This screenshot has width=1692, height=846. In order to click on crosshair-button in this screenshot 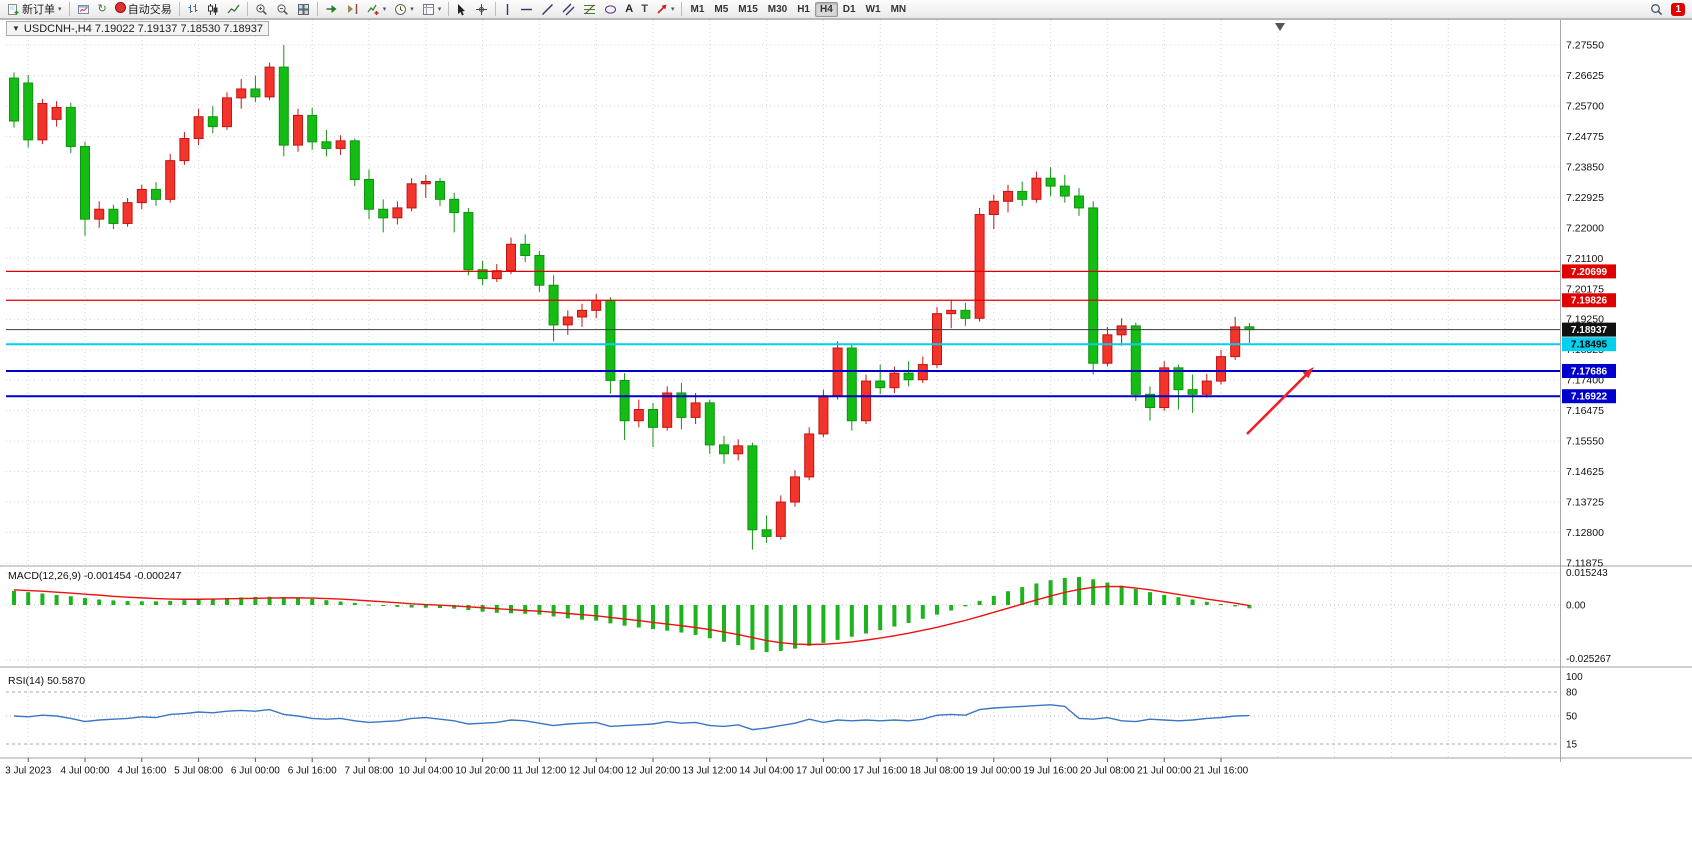, I will do `click(481, 9)`.